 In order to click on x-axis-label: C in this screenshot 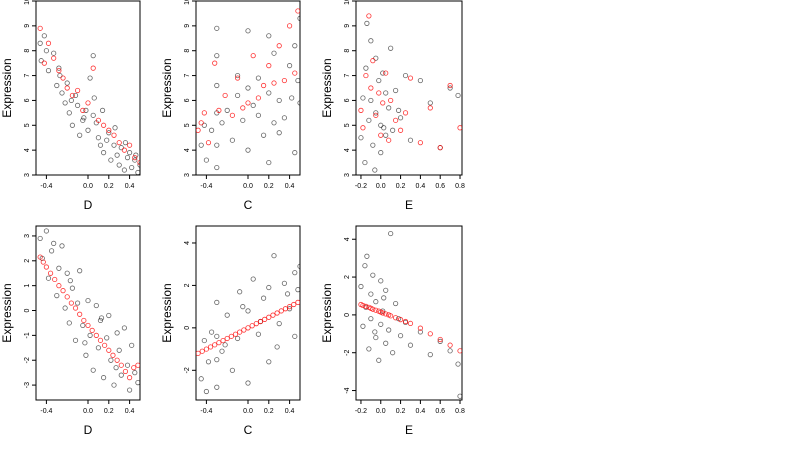, I will do `click(248, 205)`.